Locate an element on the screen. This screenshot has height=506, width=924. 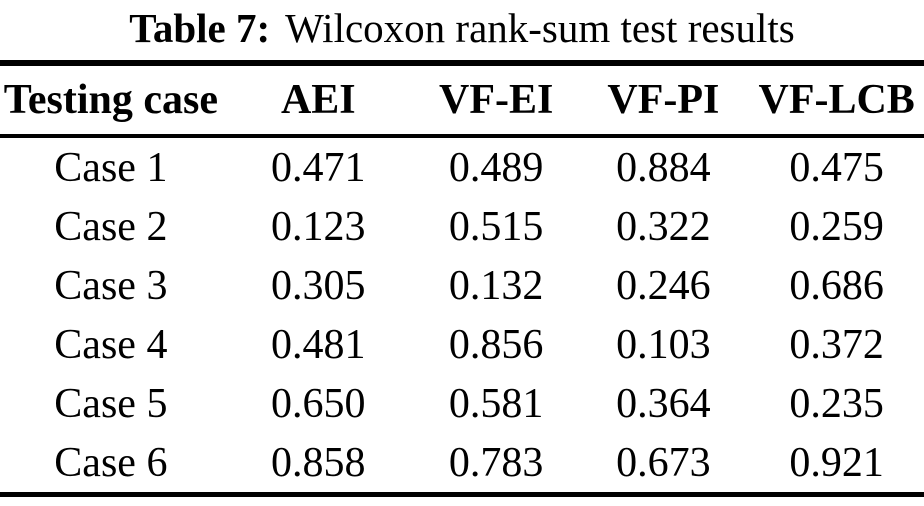
value-cell: 0.481 is located at coordinates (318, 344).